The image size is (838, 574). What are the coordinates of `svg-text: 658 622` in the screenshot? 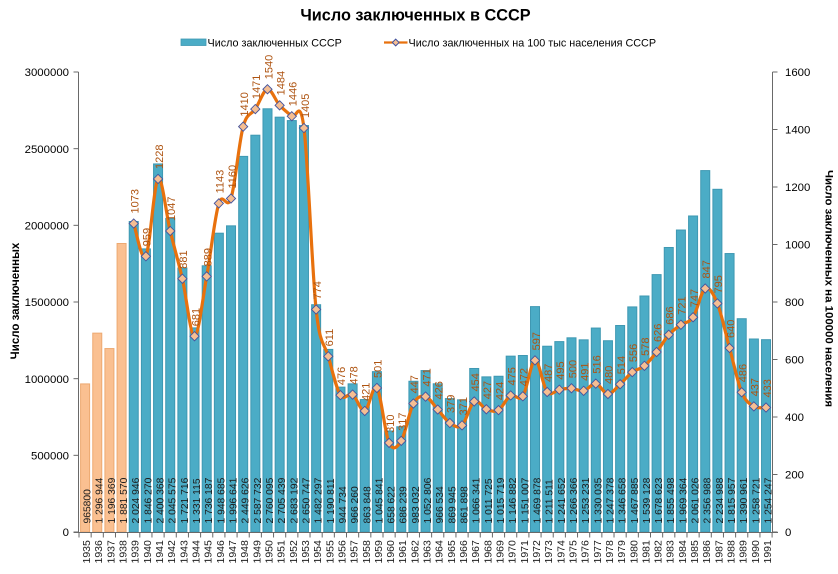 It's located at (392, 504).